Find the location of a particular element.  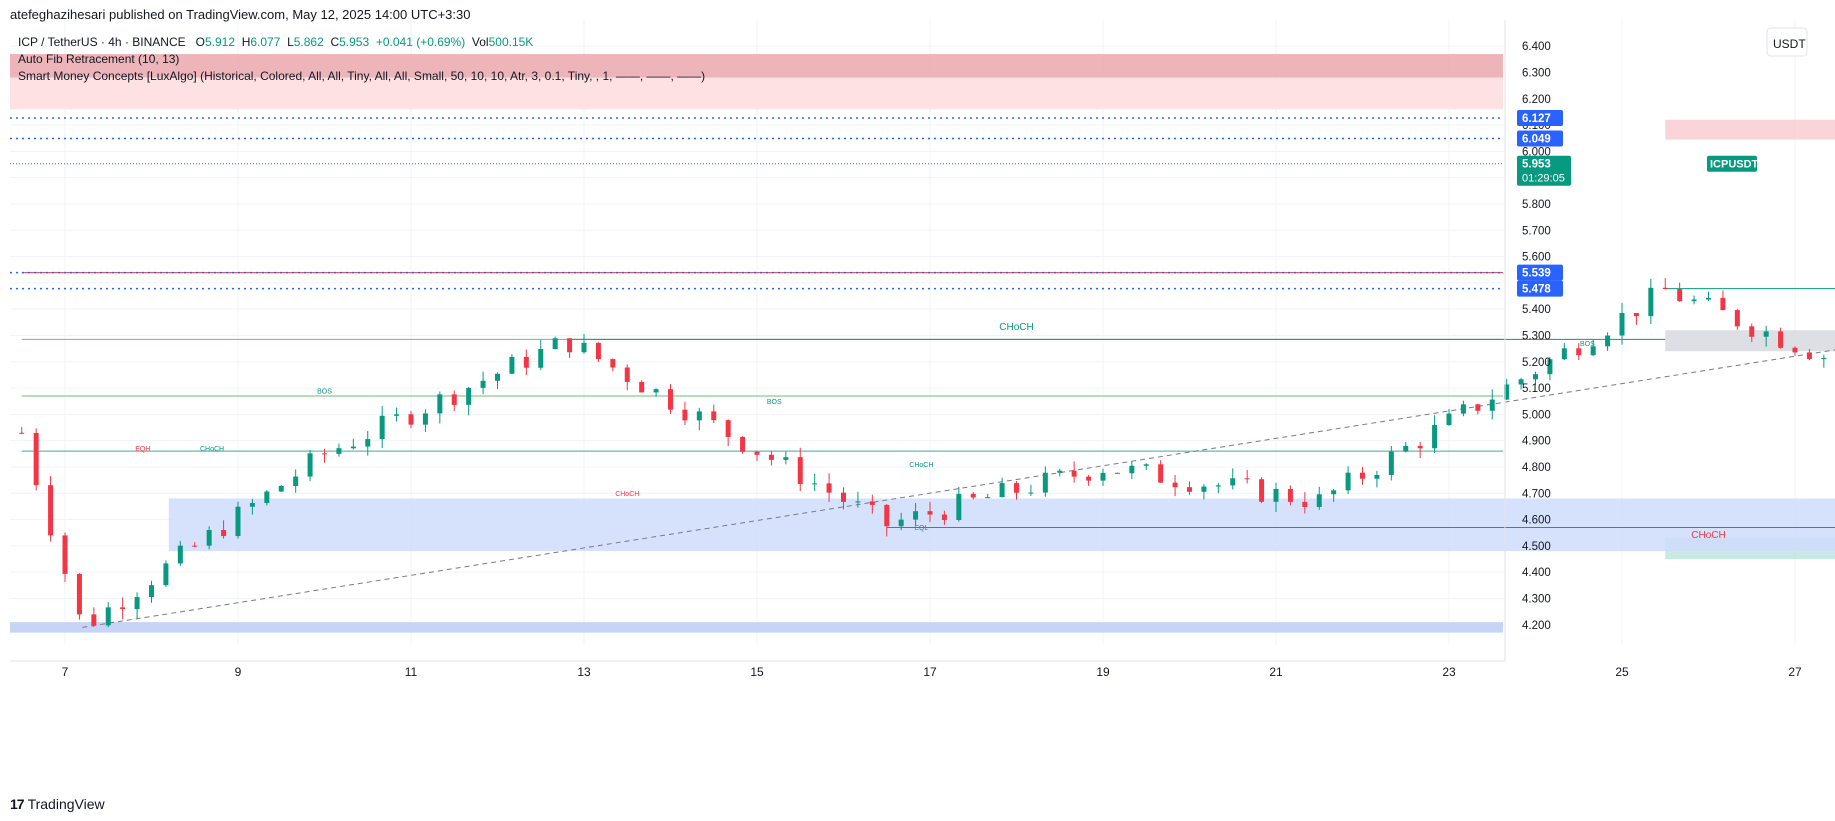

footer-brand-text: TradingView is located at coordinates (66, 804).